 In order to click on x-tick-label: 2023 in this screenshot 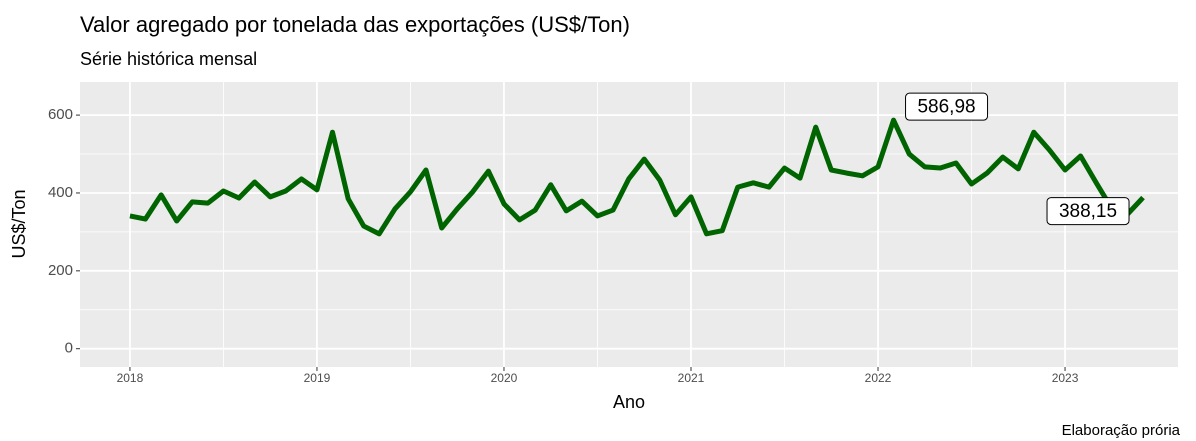, I will do `click(1065, 378)`.